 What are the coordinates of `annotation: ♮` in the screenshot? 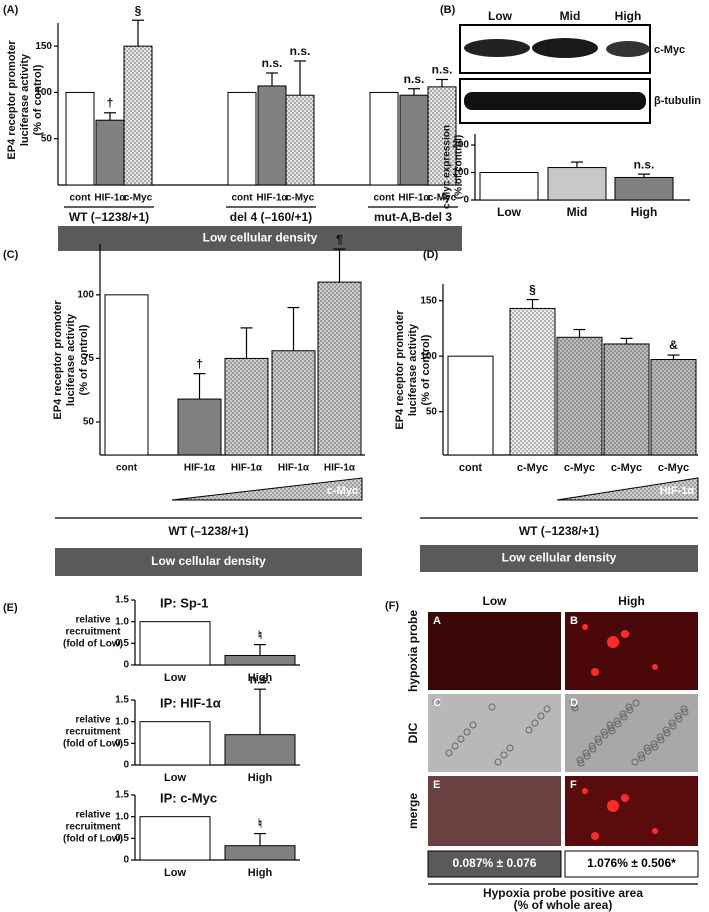 It's located at (260, 635).